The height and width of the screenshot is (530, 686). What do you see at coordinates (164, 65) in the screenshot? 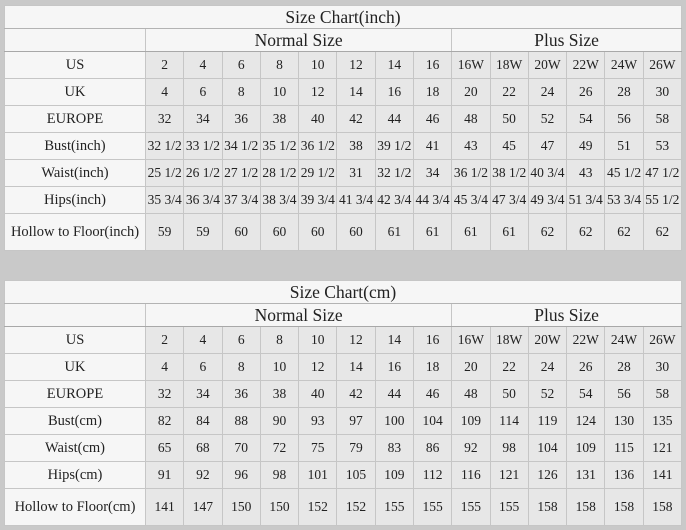
I see `size-value: 2` at bounding box center [164, 65].